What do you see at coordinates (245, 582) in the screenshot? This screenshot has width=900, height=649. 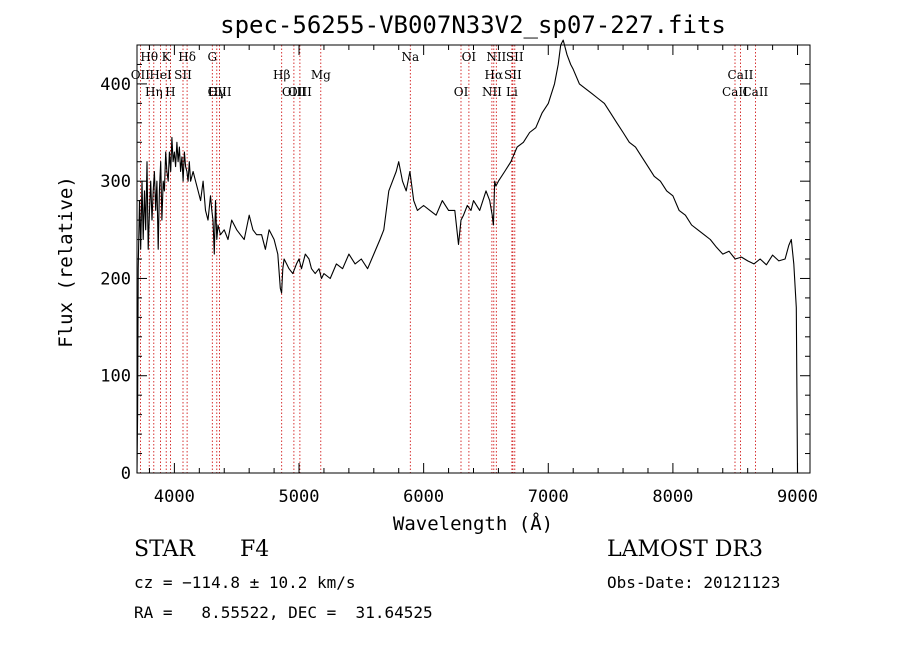 I see `redshift-text: cz = −114.8 ± 10.2 km/s` at bounding box center [245, 582].